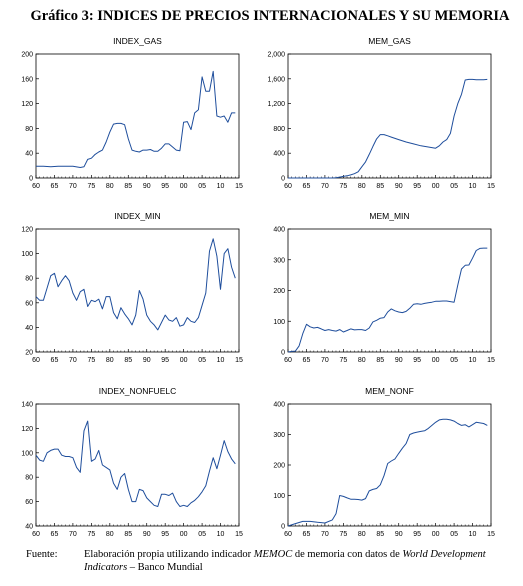 The height and width of the screenshot is (586, 523). What do you see at coordinates (137, 41) in the screenshot?
I see `chart-title: INDEX_GAS` at bounding box center [137, 41].